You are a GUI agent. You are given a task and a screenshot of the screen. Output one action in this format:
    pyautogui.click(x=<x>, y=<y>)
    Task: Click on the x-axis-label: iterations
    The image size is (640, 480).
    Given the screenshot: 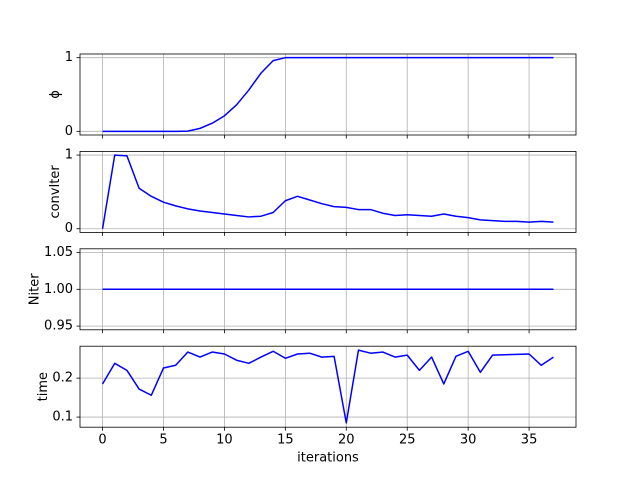 What is the action you would take?
    pyautogui.click(x=328, y=458)
    